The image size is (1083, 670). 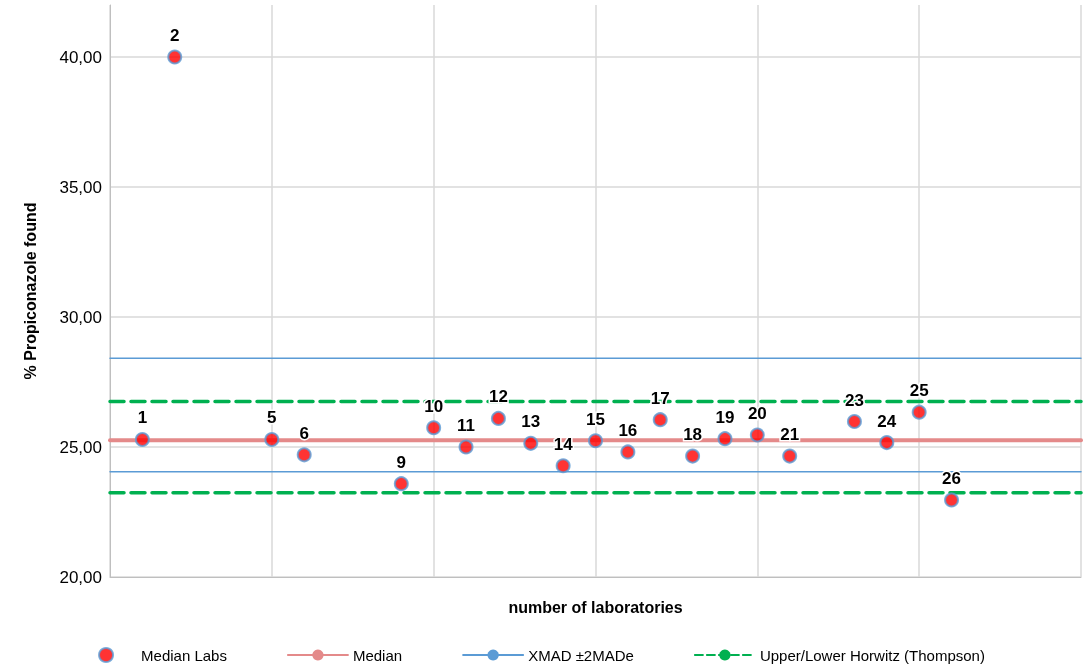 What do you see at coordinates (595, 419) in the screenshot?
I see `annotation: 15` at bounding box center [595, 419].